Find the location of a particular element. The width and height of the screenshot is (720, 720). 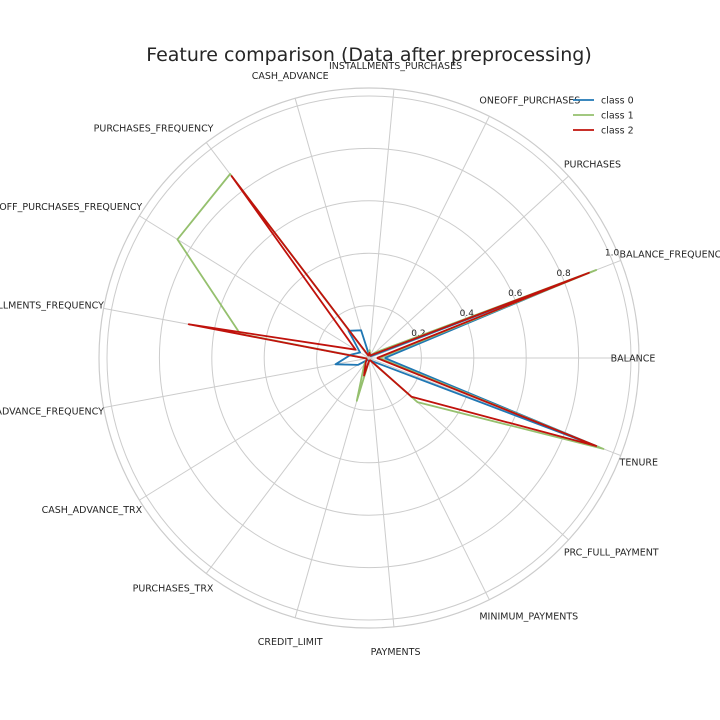

radial-tick-labels: 0.2 0.4 0.6 0.8 1.0 is located at coordinates (515, 294).